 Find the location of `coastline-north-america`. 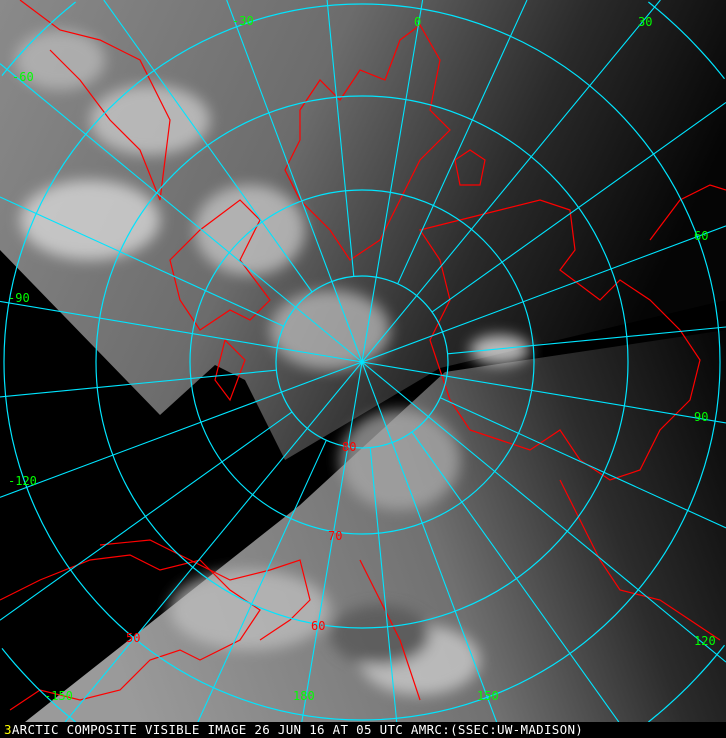

coastline-north-america is located at coordinates (130, 632).